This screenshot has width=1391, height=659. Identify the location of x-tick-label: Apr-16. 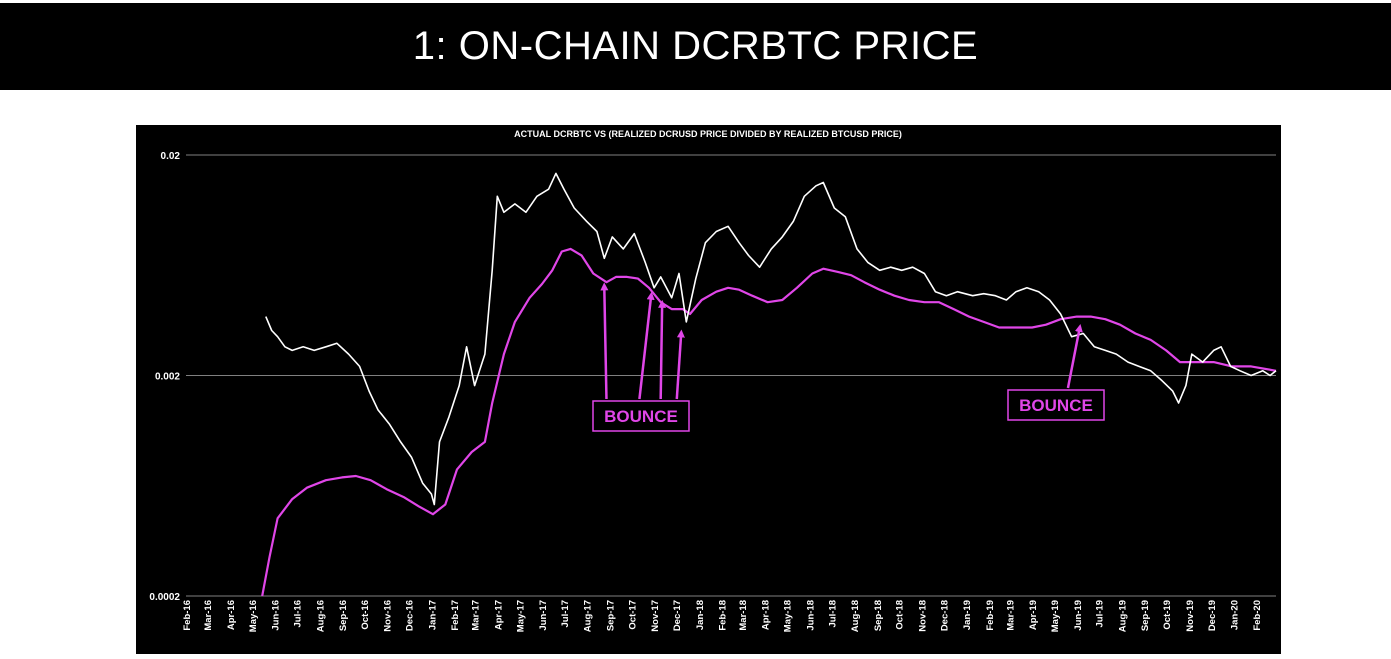
(231, 615).